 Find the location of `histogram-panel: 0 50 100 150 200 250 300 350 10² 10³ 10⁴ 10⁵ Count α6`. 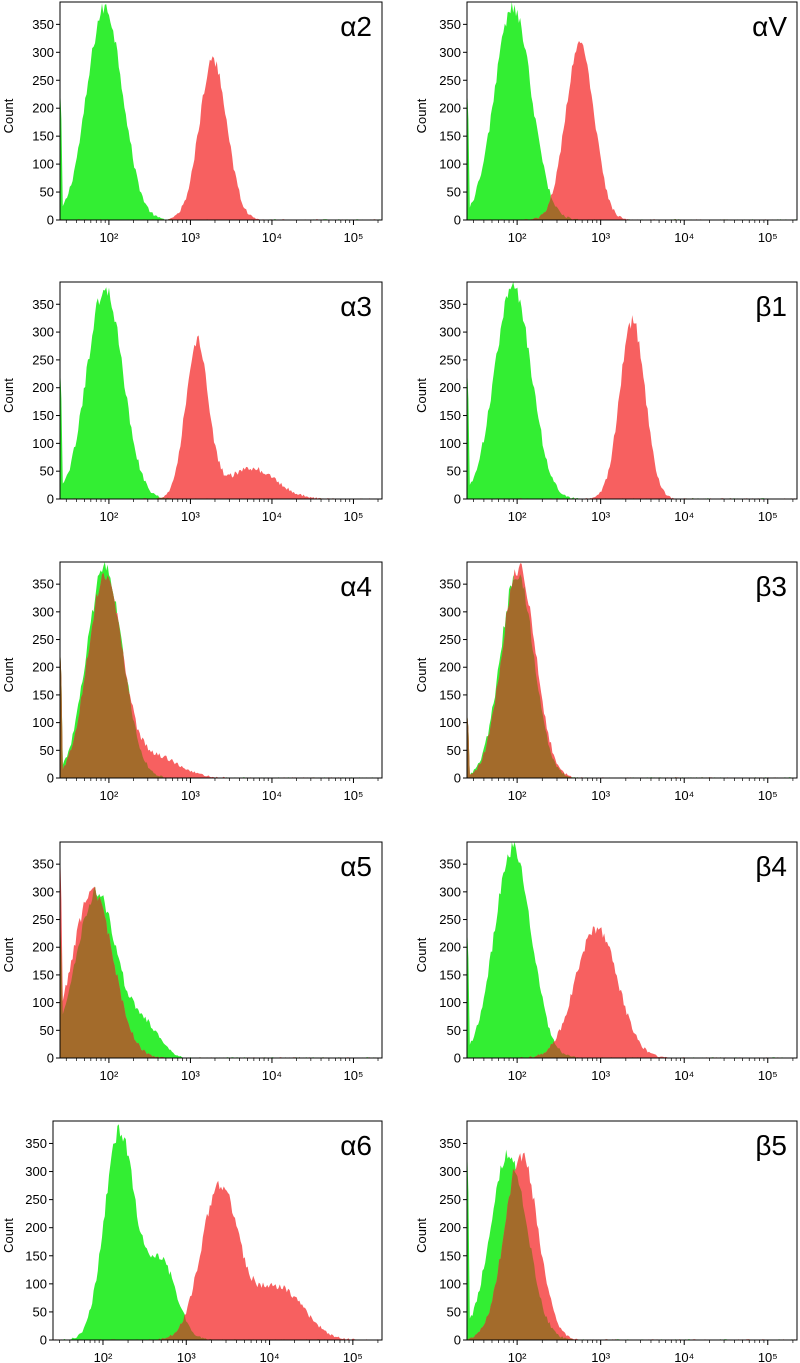

histogram-panel: 0 50 100 150 200 250 300 350 10² 10³ 10⁴ 10⁵ Count α6 is located at coordinates (192, 1241).